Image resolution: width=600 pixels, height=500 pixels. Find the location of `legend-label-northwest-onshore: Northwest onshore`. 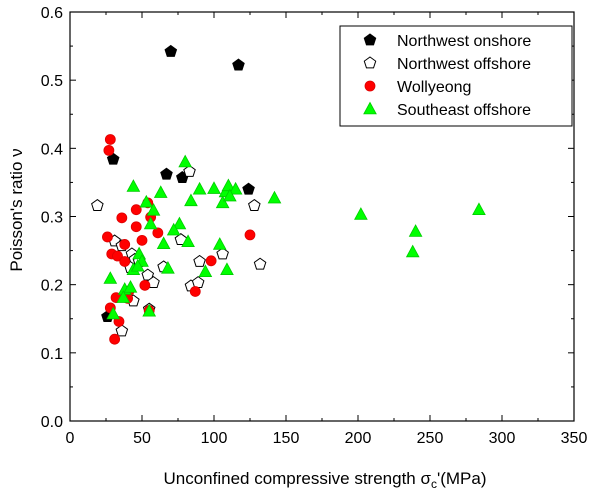

legend-label-northwest-onshore: Northwest onshore is located at coordinates (464, 41).